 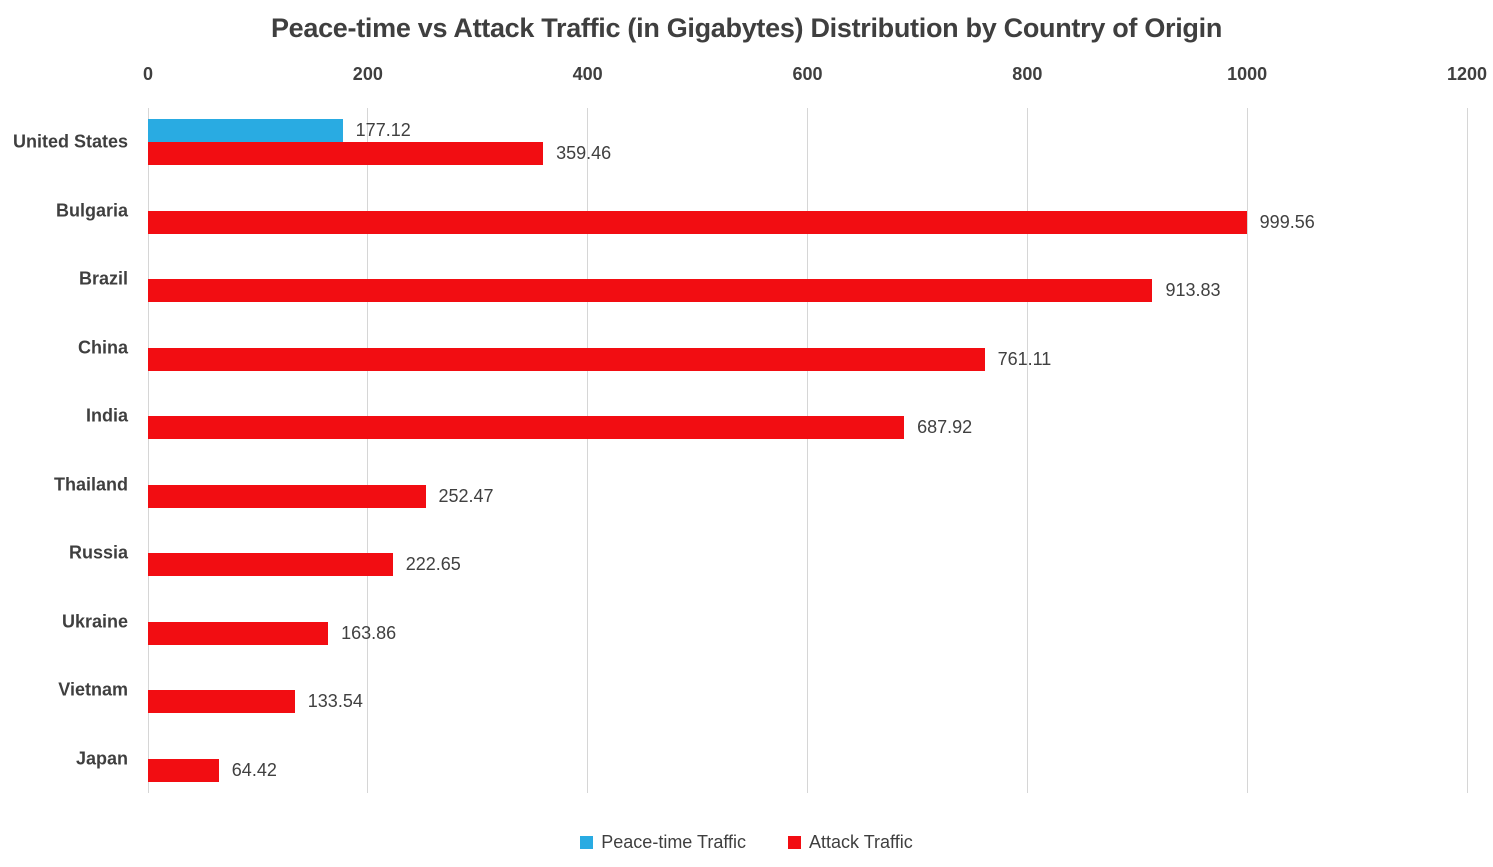 What do you see at coordinates (1287, 221) in the screenshot?
I see `attack-traffic-value-label: 999.56` at bounding box center [1287, 221].